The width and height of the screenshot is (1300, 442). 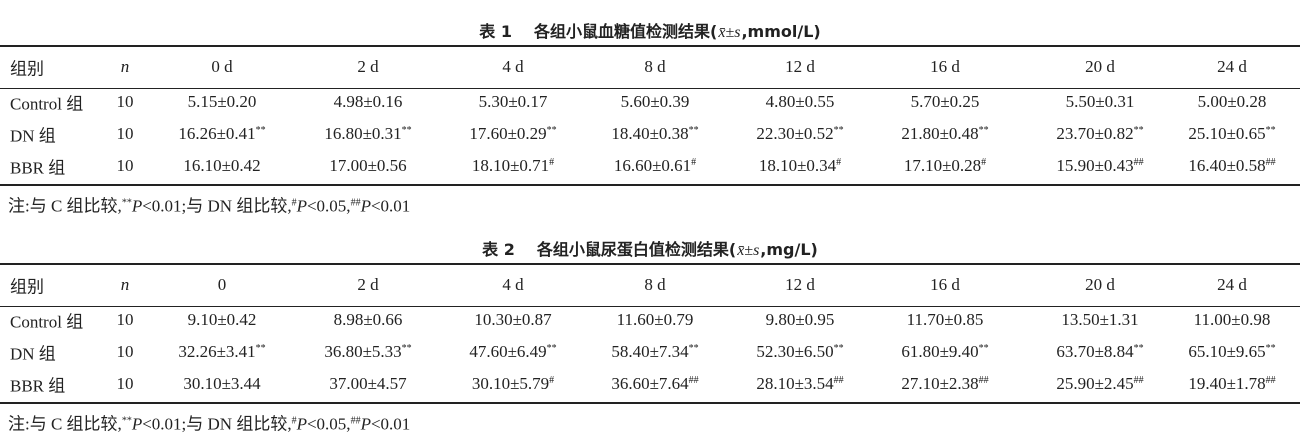 I want to click on table-cell: 11.70±0.85, so click(x=945, y=319).